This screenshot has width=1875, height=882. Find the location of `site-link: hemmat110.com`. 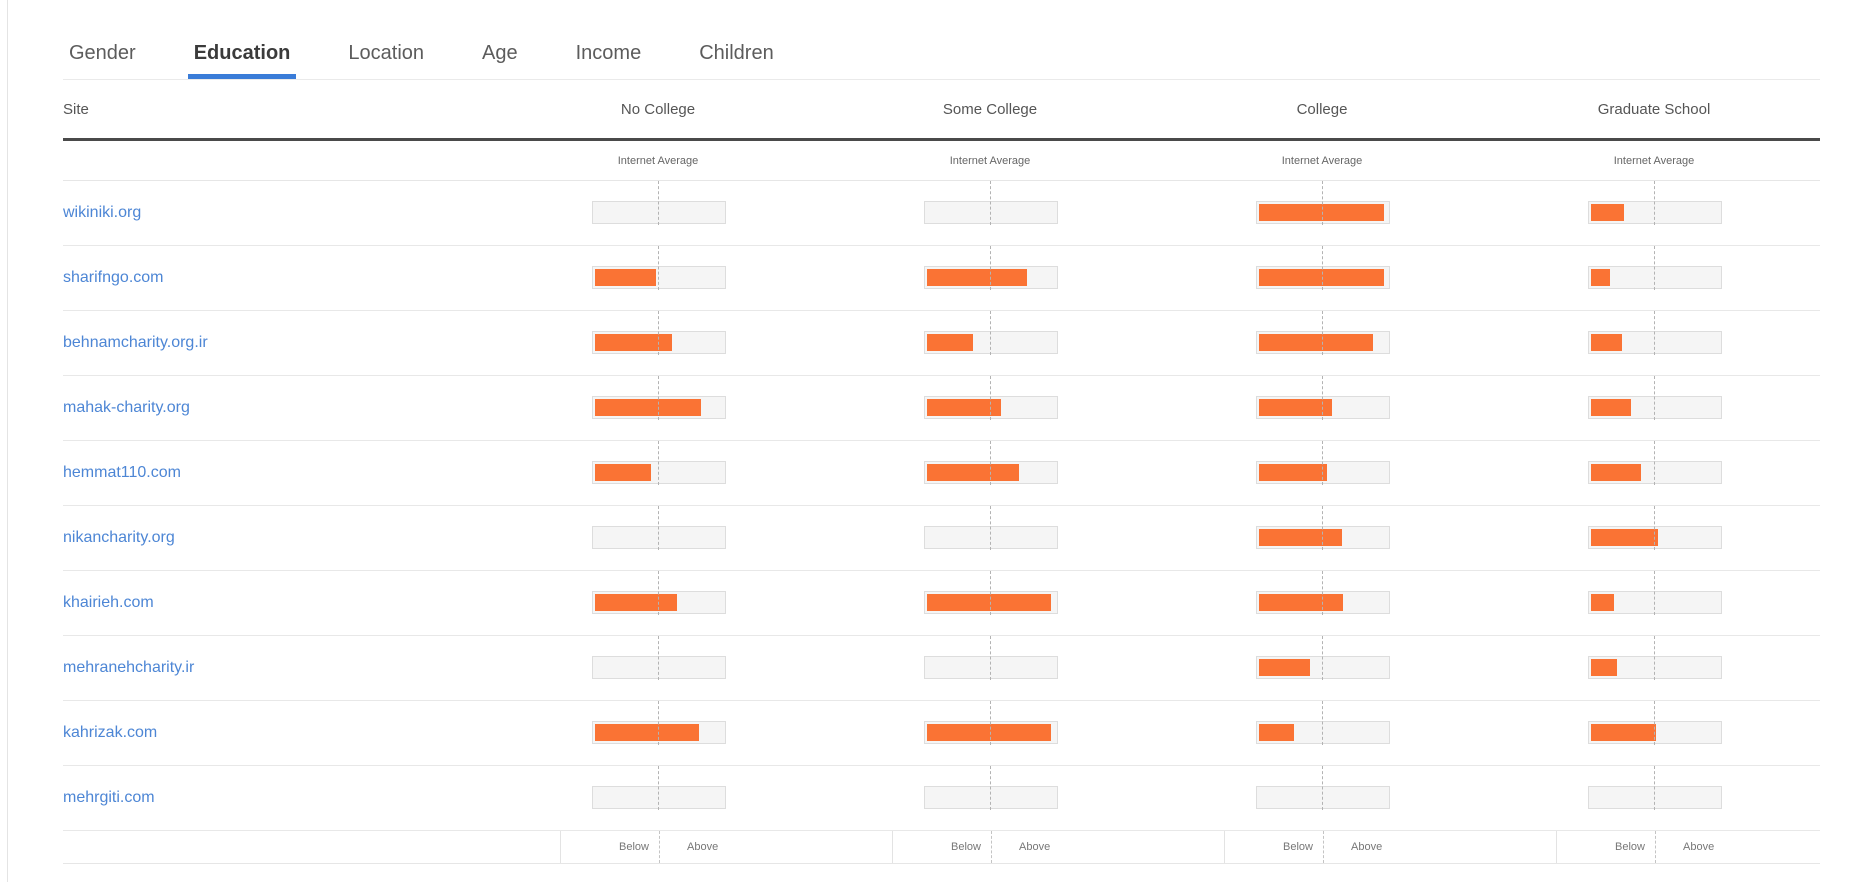

site-link: hemmat110.com is located at coordinates (122, 472).